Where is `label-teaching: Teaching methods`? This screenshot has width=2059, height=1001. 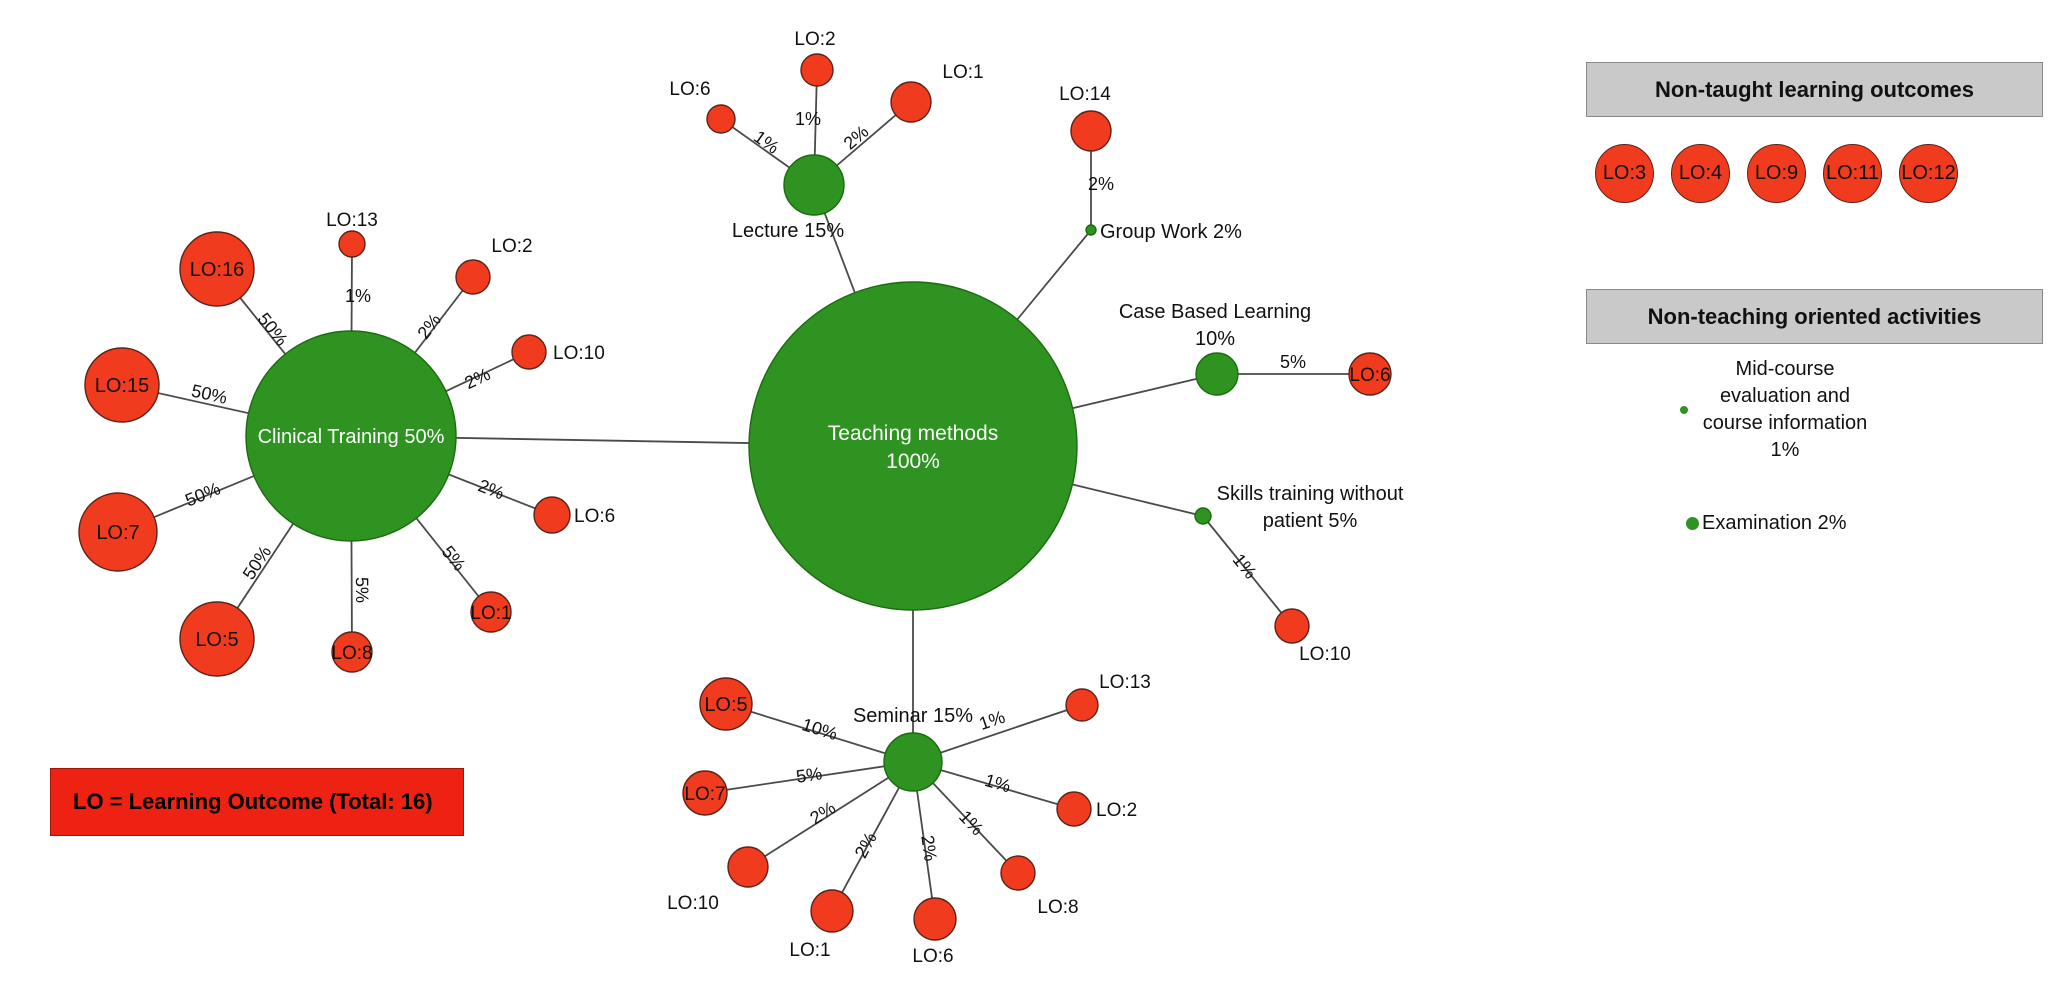 label-teaching: Teaching methods is located at coordinates (913, 433).